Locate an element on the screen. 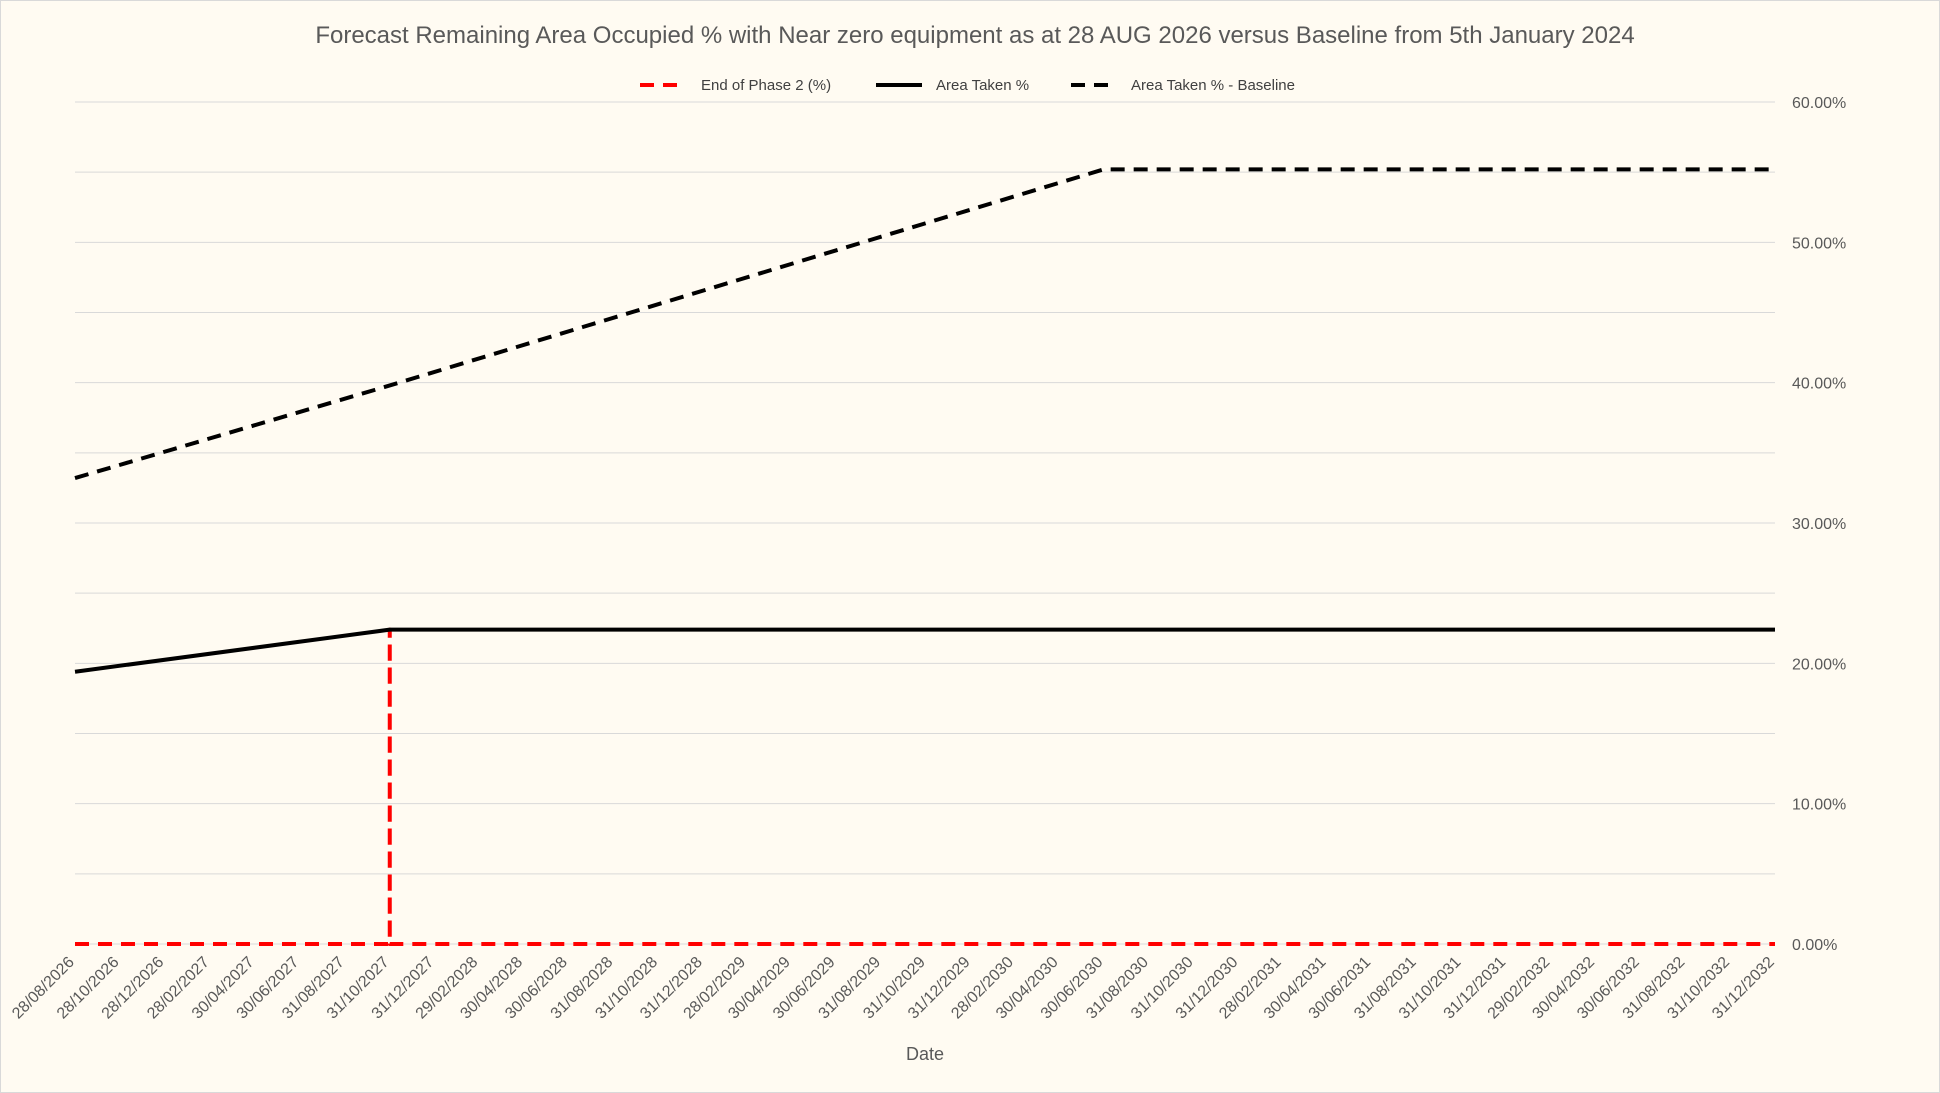 This screenshot has width=1940, height=1093. legend-label-area-taken: Area Taken % is located at coordinates (982, 85).